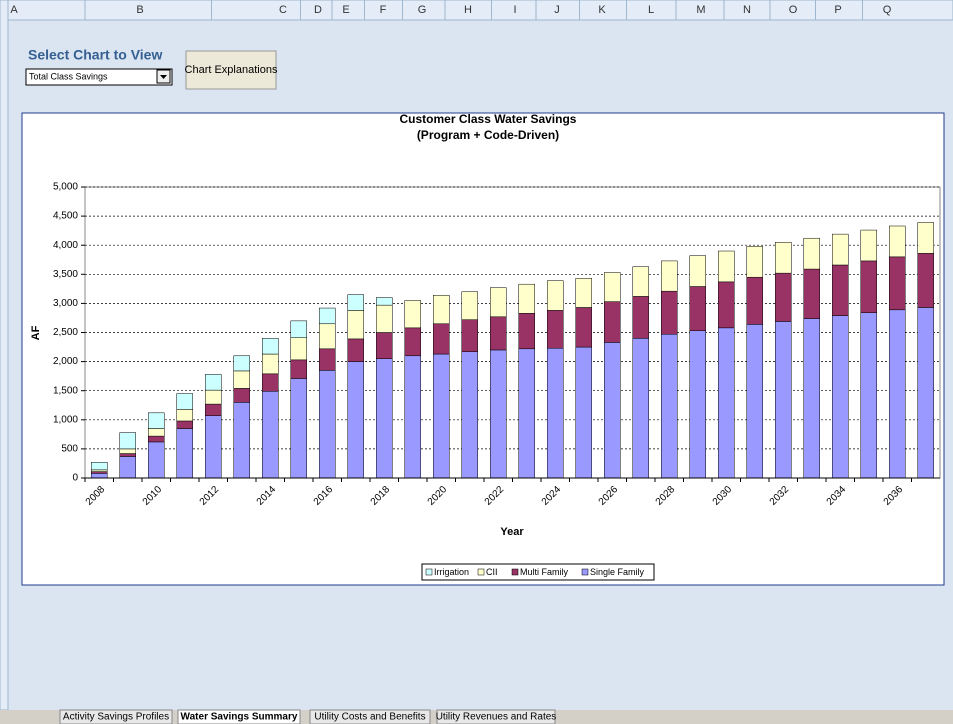 The width and height of the screenshot is (953, 724). I want to click on dropdown-arrow-icon, so click(163, 77).